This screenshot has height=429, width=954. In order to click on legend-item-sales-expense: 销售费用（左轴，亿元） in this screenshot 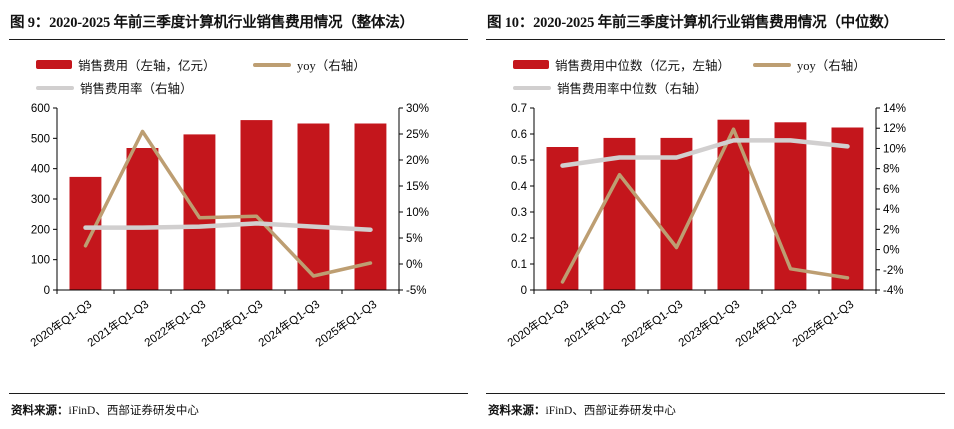, I will do `click(144, 64)`.